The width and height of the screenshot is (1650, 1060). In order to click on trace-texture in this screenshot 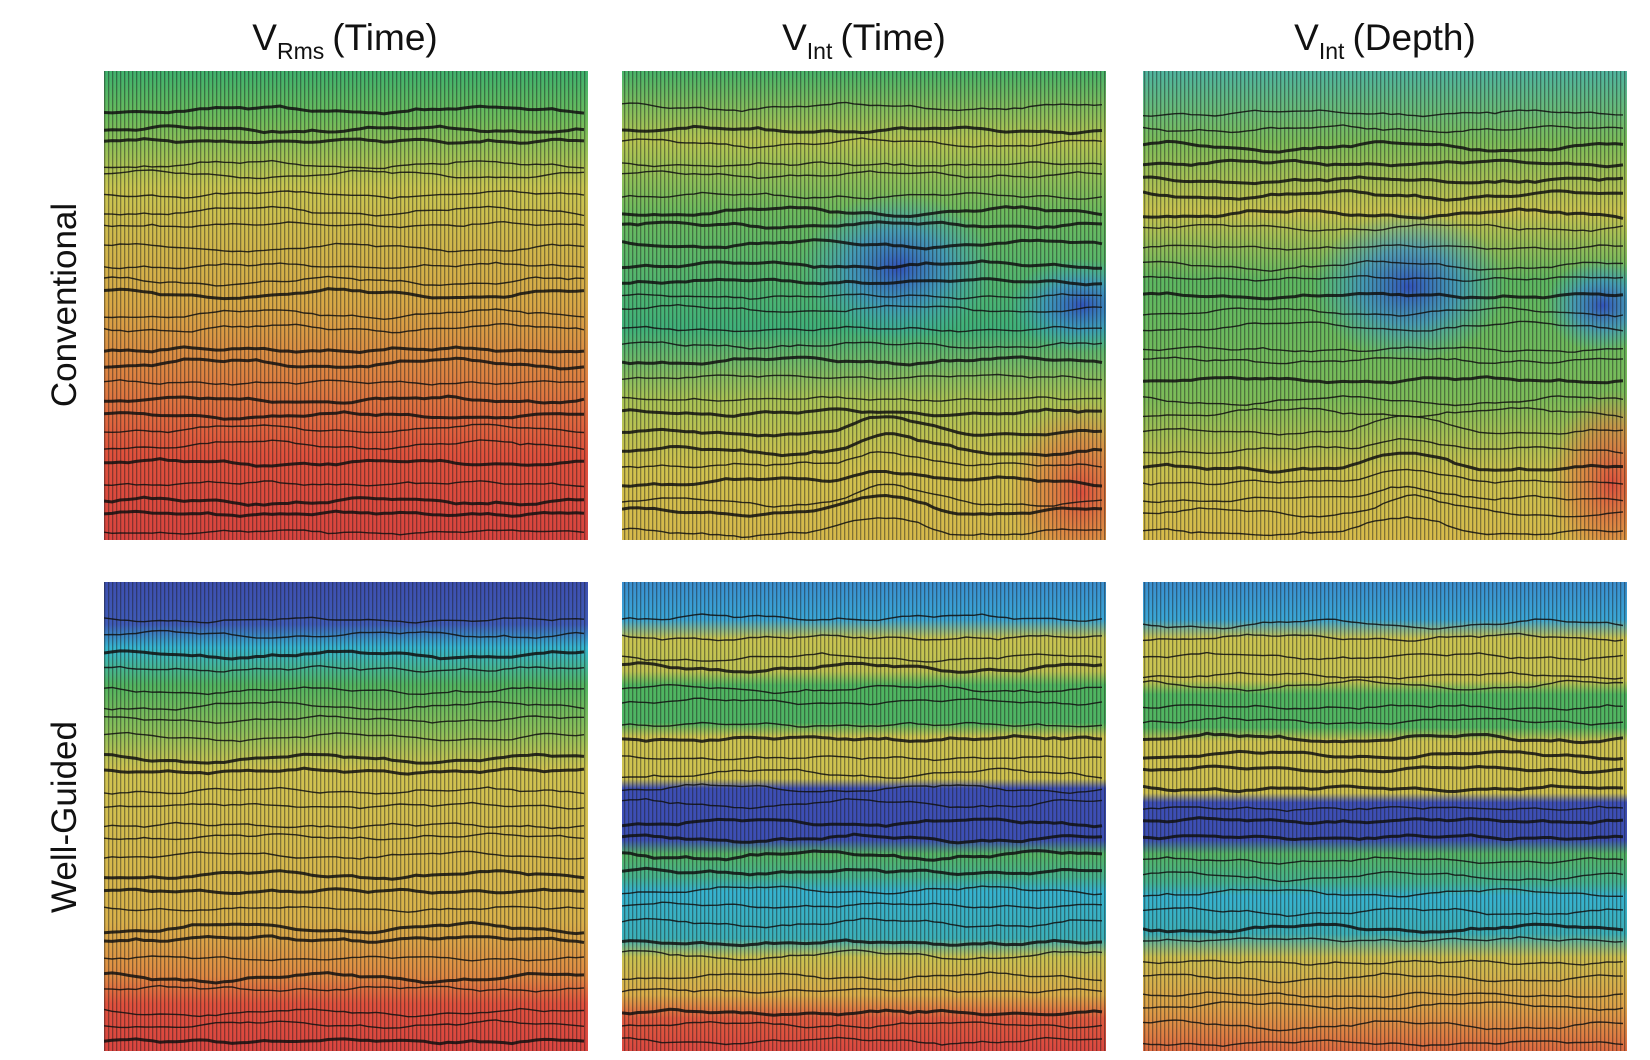, I will do `click(346, 816)`.